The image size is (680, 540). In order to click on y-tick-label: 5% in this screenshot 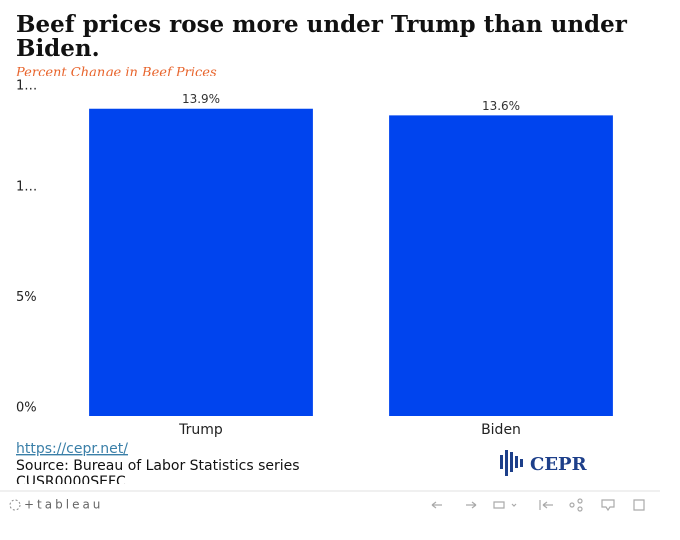, I will do `click(26, 297)`.